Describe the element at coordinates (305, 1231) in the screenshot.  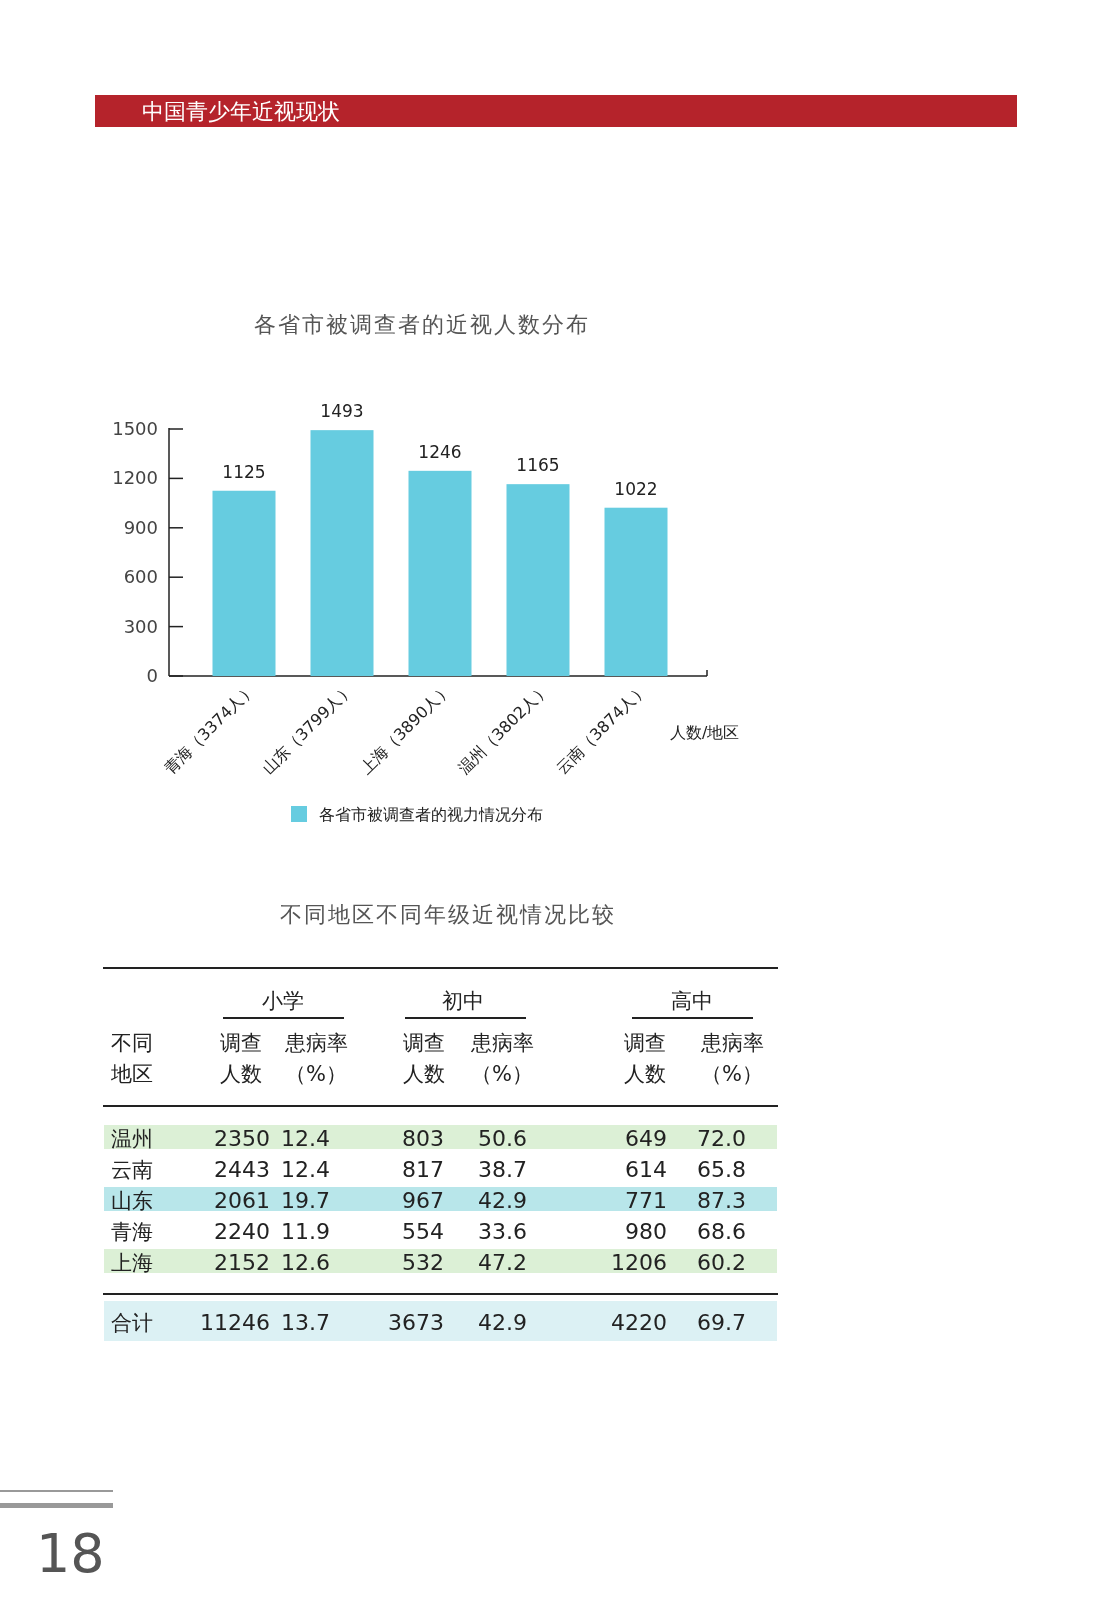
I see `text: 11.9` at that location.